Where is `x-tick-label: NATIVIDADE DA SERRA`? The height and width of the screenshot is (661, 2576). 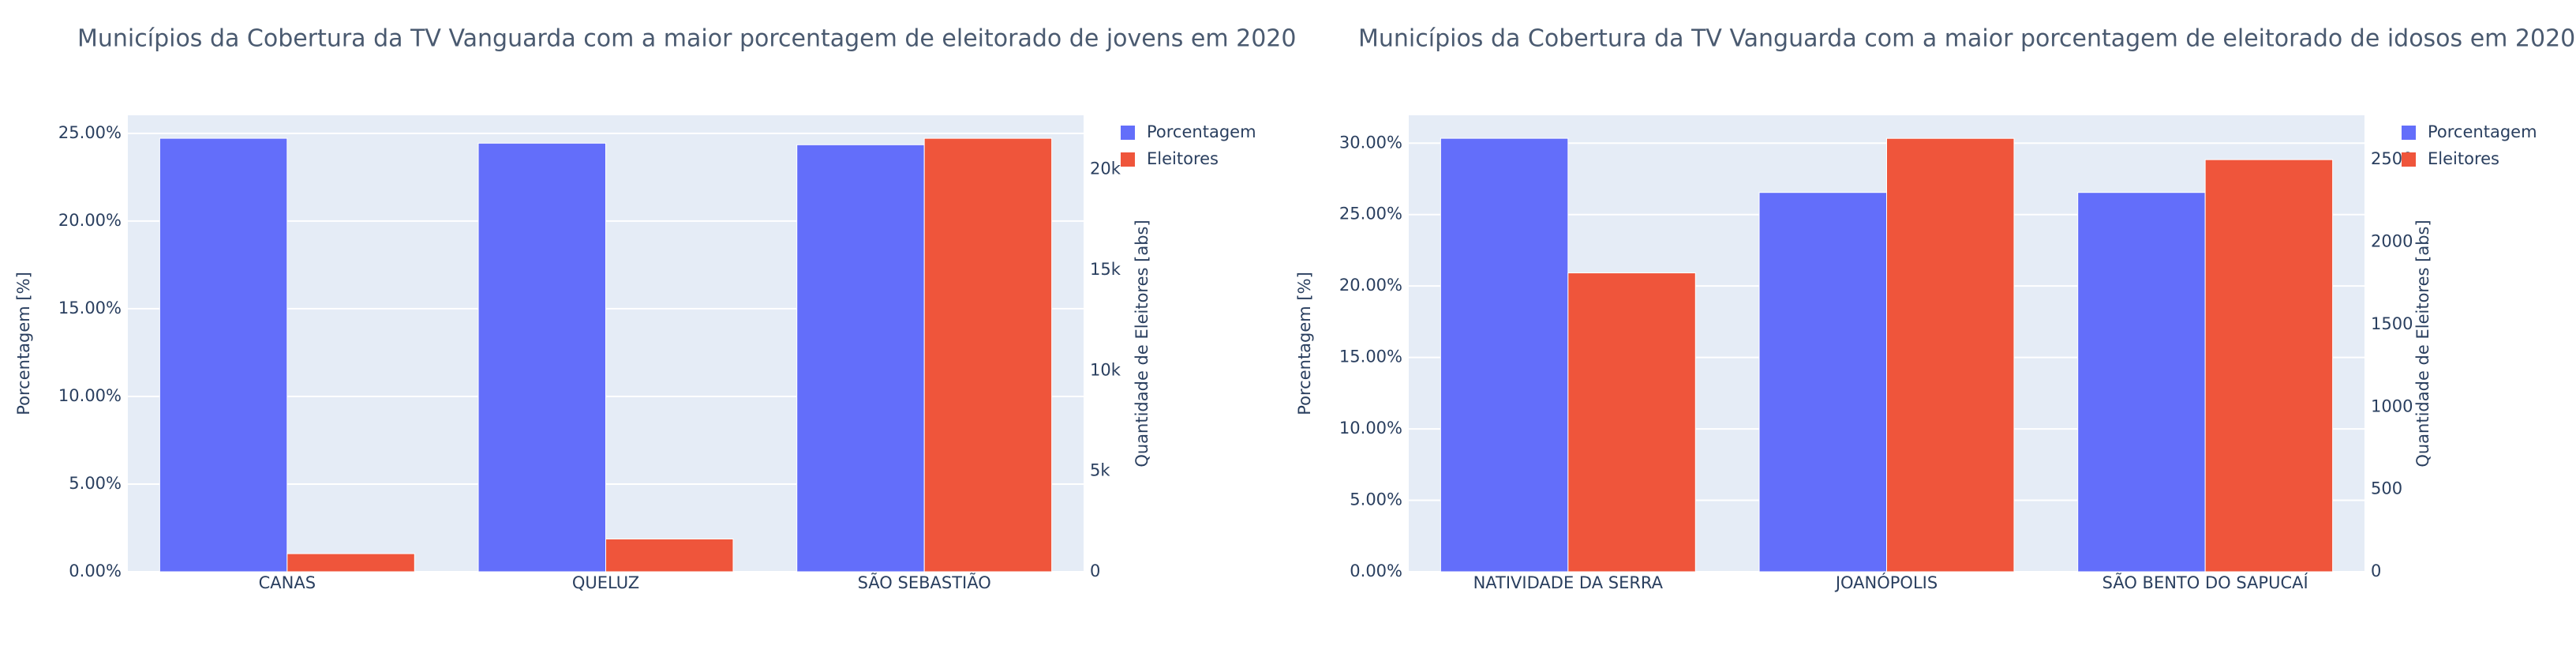 x-tick-label: NATIVIDADE DA SERRA is located at coordinates (1568, 582).